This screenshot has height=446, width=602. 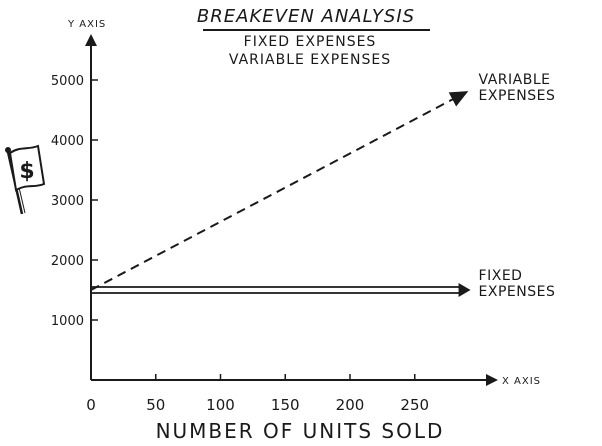 I want to click on y-tick-label: 1000, so click(x=67, y=321).